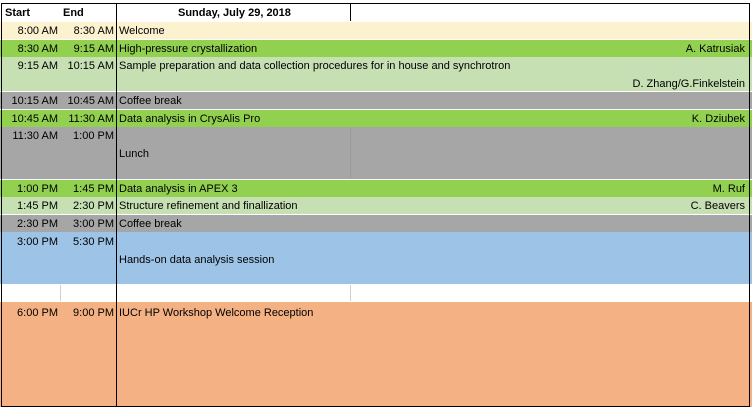 The width and height of the screenshot is (752, 409). I want to click on row-end-time: 2:30 PM, so click(93, 206).